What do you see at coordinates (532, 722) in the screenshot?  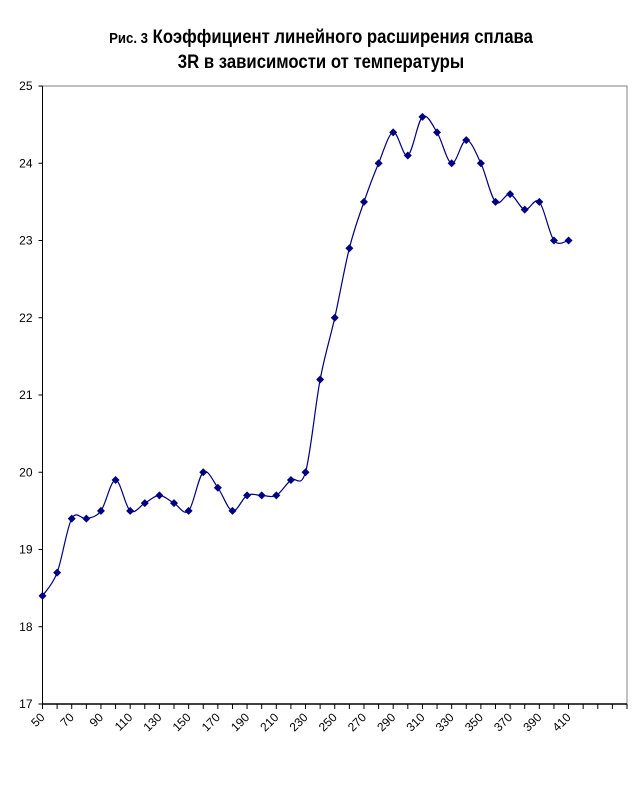 I see `x-tick-label: 390` at bounding box center [532, 722].